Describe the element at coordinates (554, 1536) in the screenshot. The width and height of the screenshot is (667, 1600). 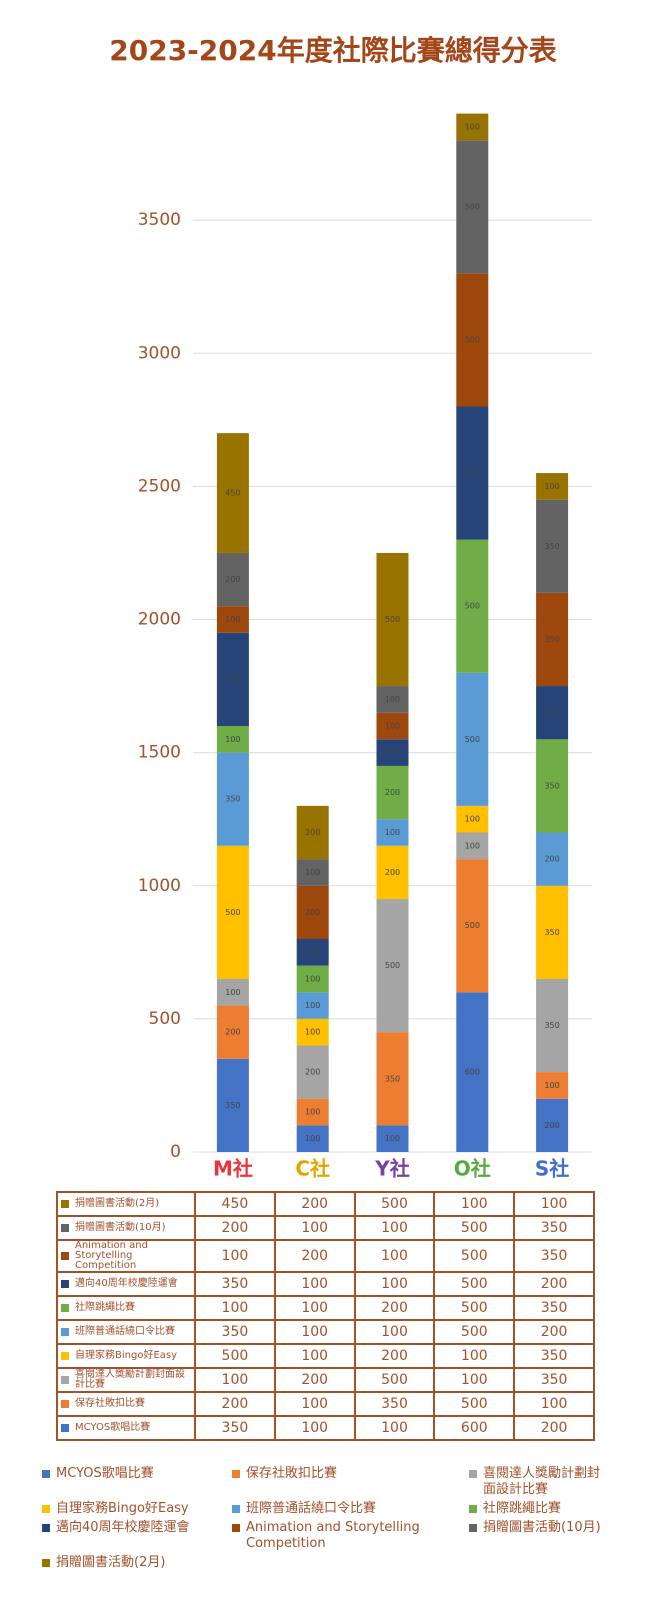
I see `legend-item: 捐贈圖書活動(10月)` at that location.